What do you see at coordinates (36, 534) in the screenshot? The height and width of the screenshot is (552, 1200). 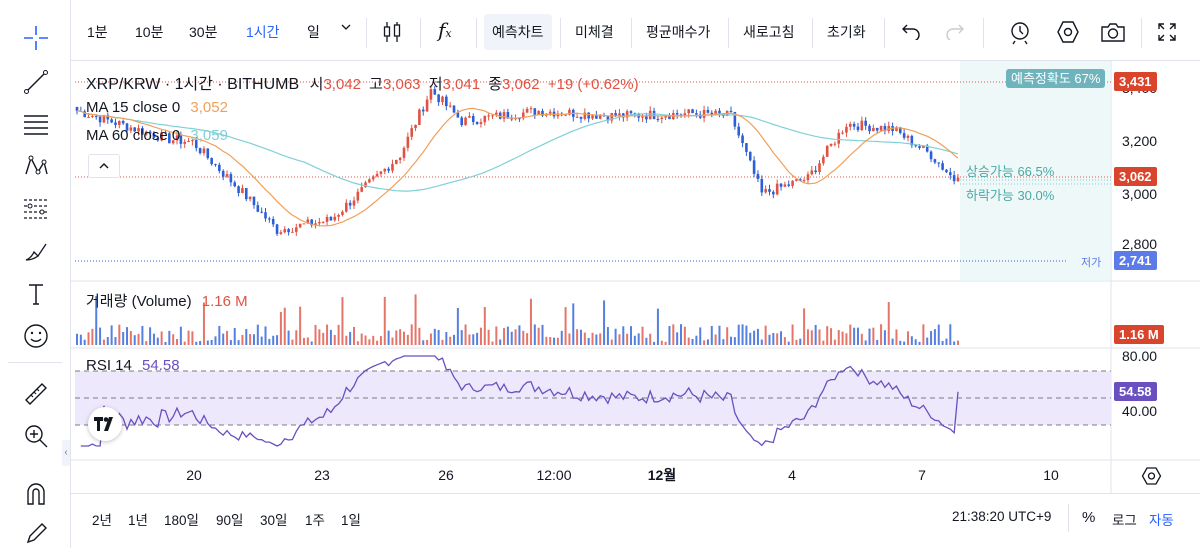 I see `pencil-icon` at bounding box center [36, 534].